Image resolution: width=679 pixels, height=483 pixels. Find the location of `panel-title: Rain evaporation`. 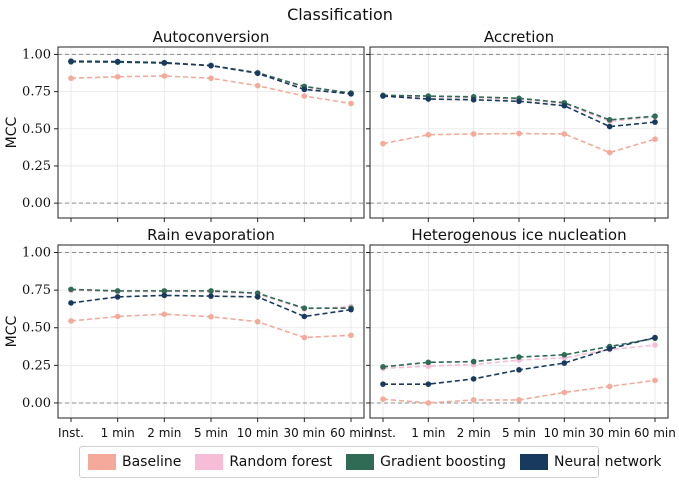

panel-title: Rain evaporation is located at coordinates (211, 235).